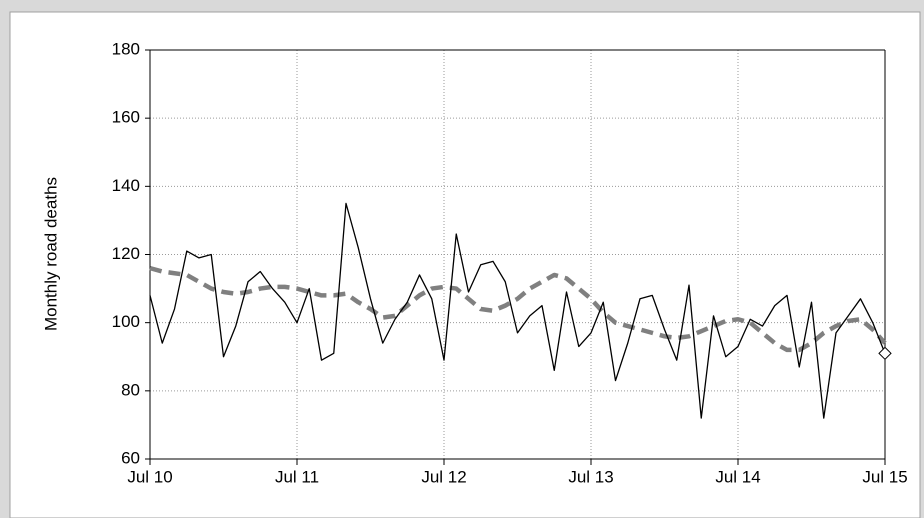  What do you see at coordinates (50, 254) in the screenshot?
I see `y-axis-label: Monthly road deaths` at bounding box center [50, 254].